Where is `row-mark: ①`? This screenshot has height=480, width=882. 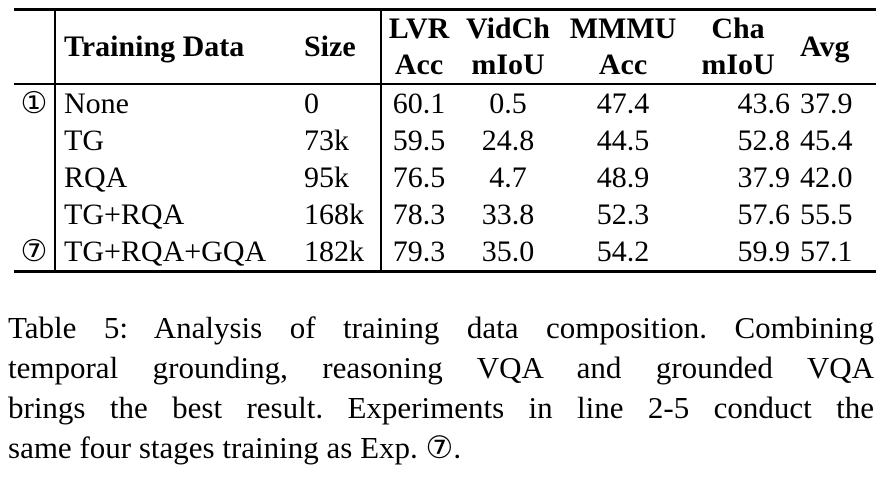
row-mark: ① is located at coordinates (35, 102).